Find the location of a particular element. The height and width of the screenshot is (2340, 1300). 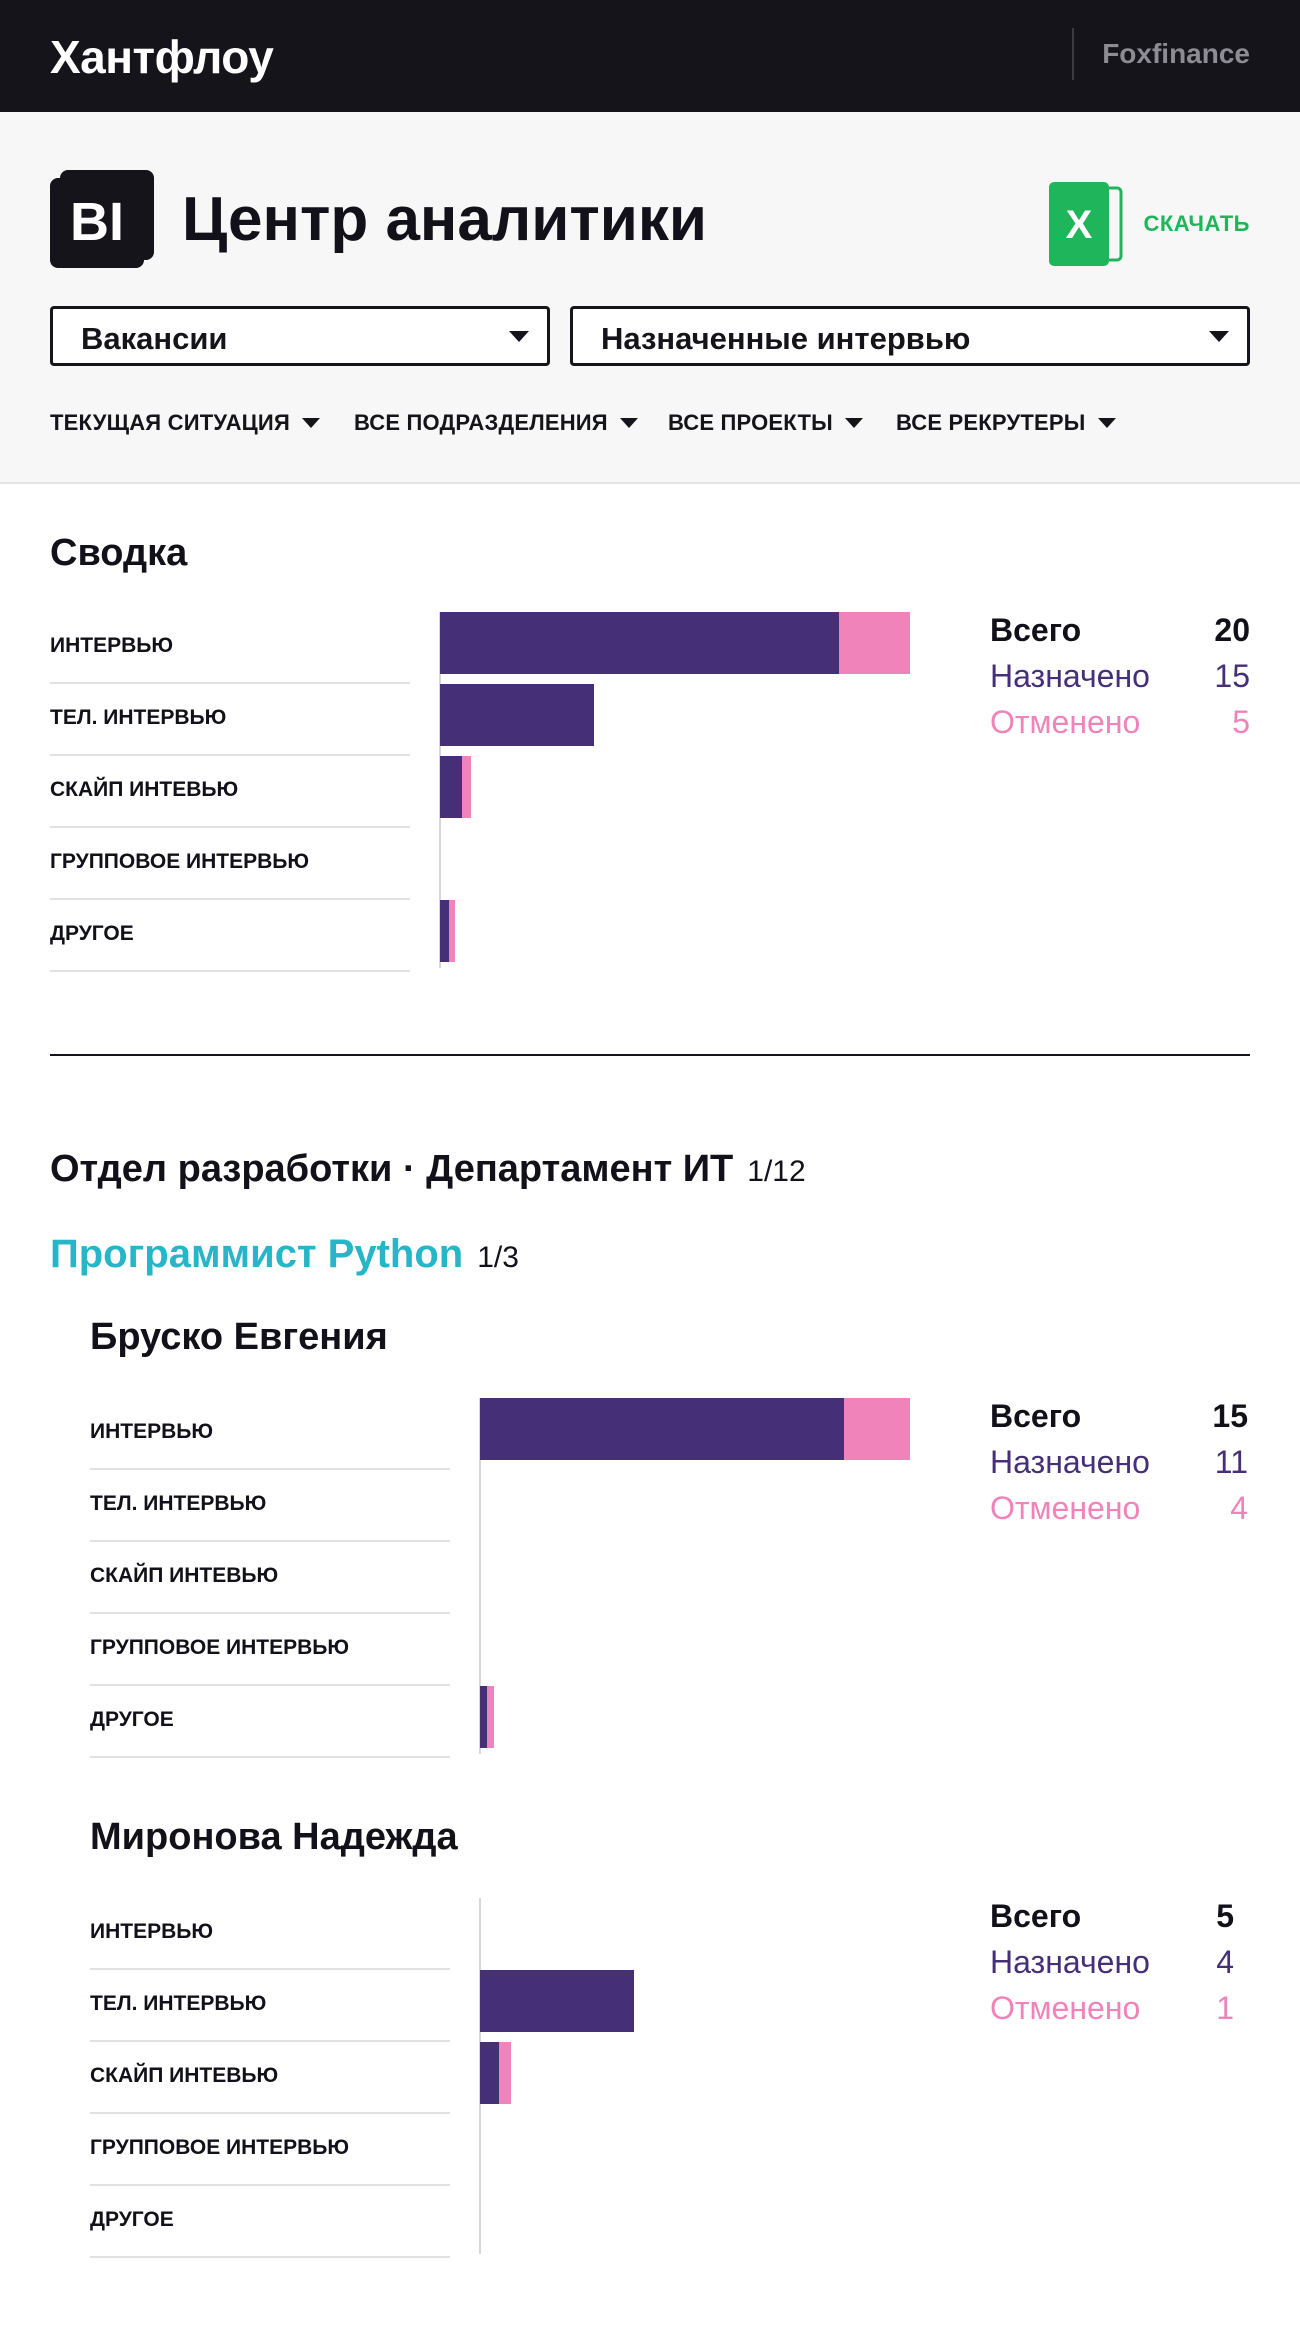

filter-projects-label: ВСЕ ПРОЕКТЫ is located at coordinates (750, 422).